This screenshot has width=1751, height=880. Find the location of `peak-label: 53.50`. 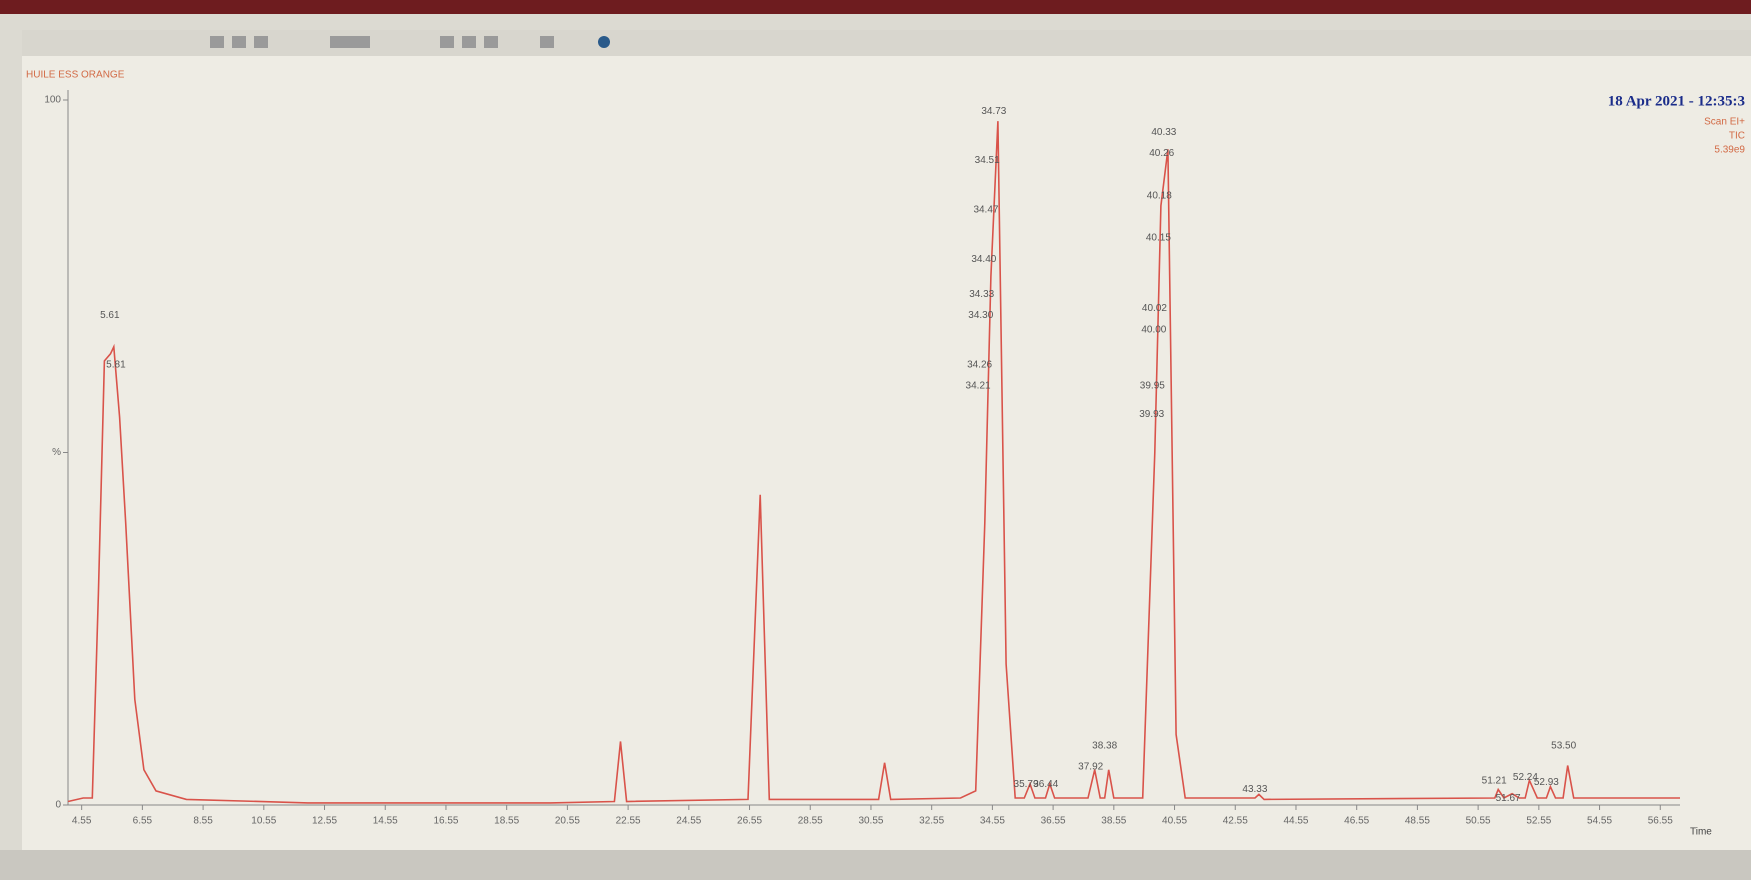

peak-label: 53.50 is located at coordinates (1563, 745).